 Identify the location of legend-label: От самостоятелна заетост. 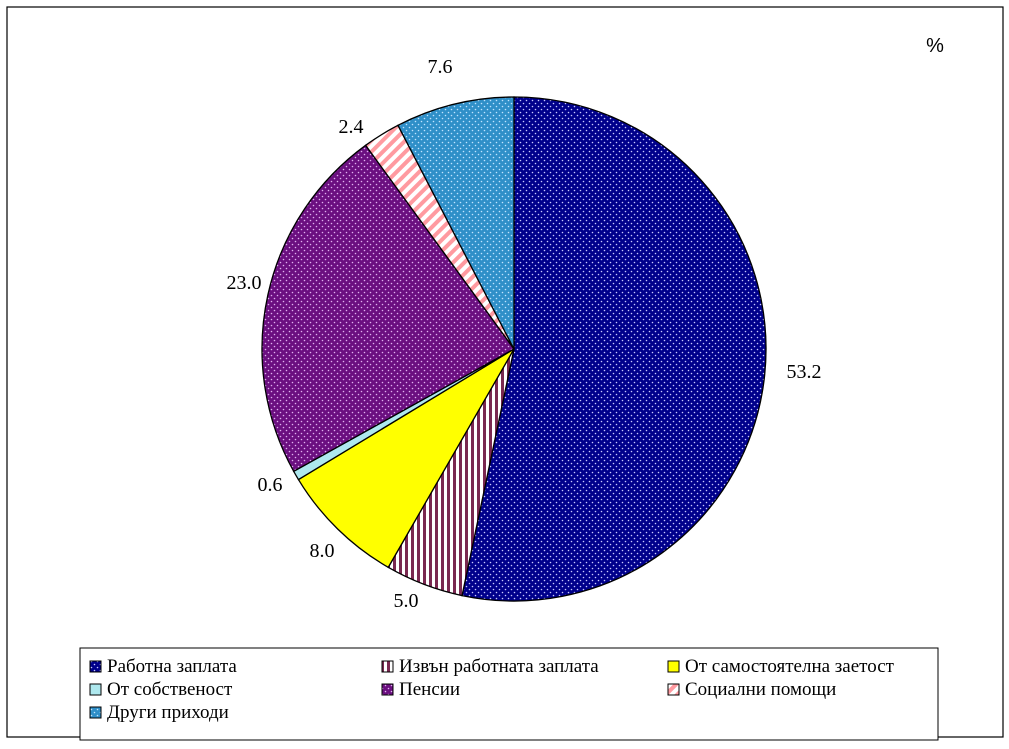
(790, 666).